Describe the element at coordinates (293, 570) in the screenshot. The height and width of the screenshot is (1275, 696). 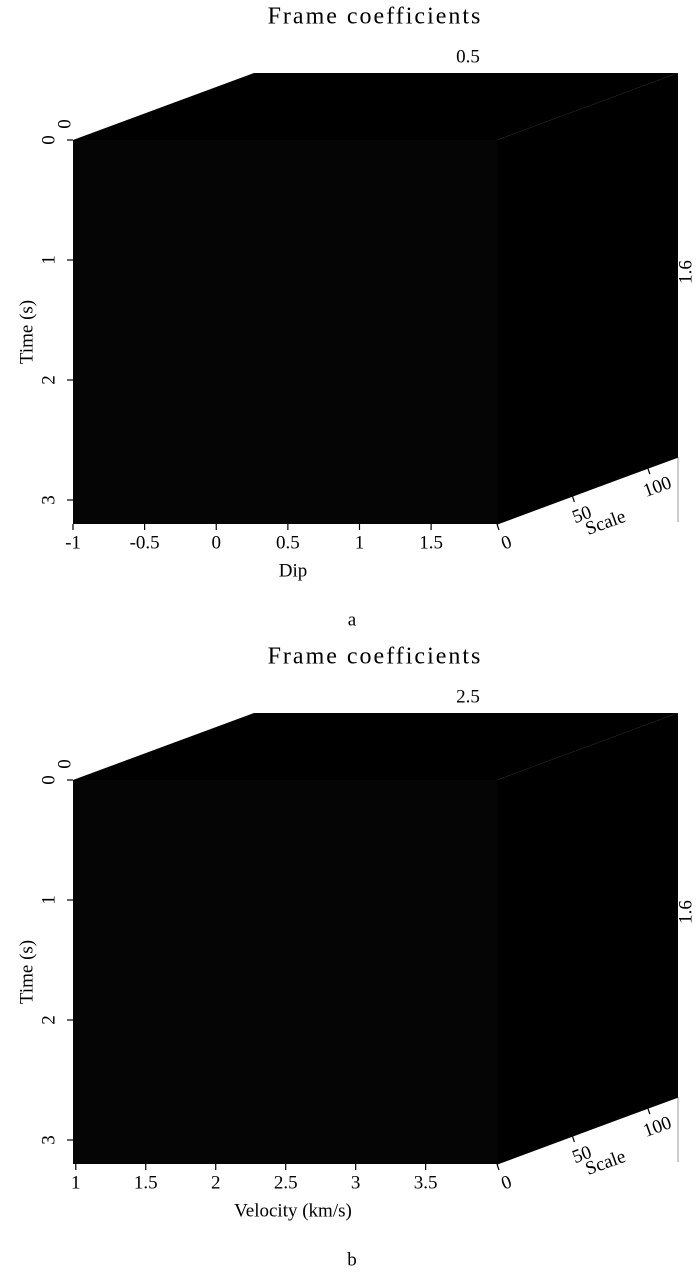
I see `x-axis-label: Dip` at that location.